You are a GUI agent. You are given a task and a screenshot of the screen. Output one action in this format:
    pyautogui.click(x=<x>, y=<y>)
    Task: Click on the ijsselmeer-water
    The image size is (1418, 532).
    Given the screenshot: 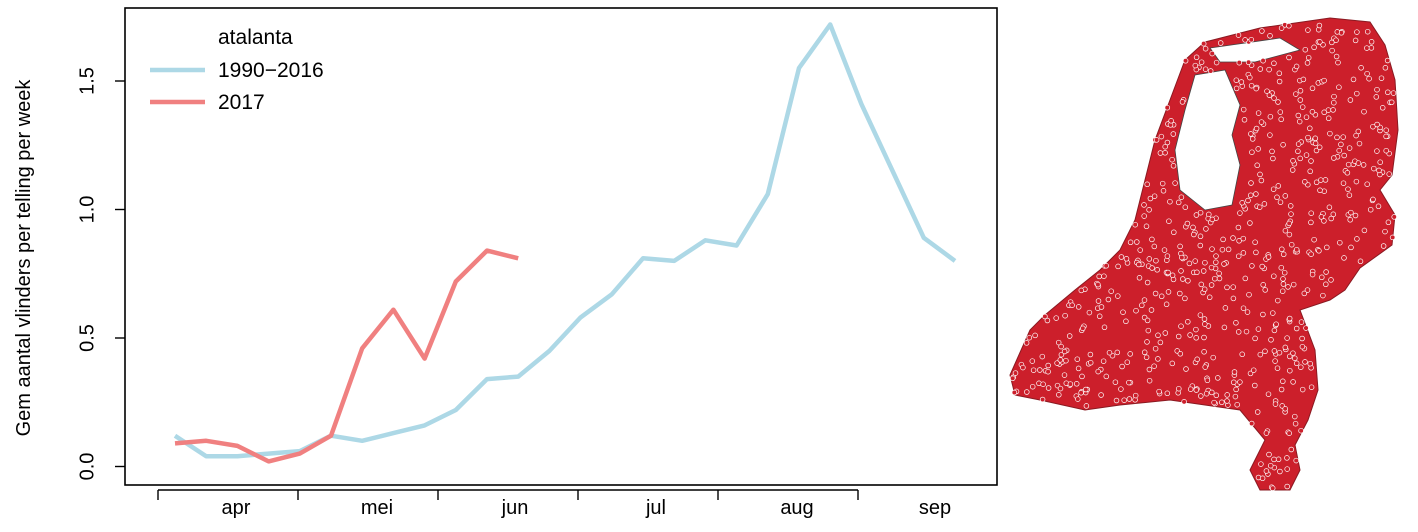 What is the action you would take?
    pyautogui.click(x=1207, y=140)
    